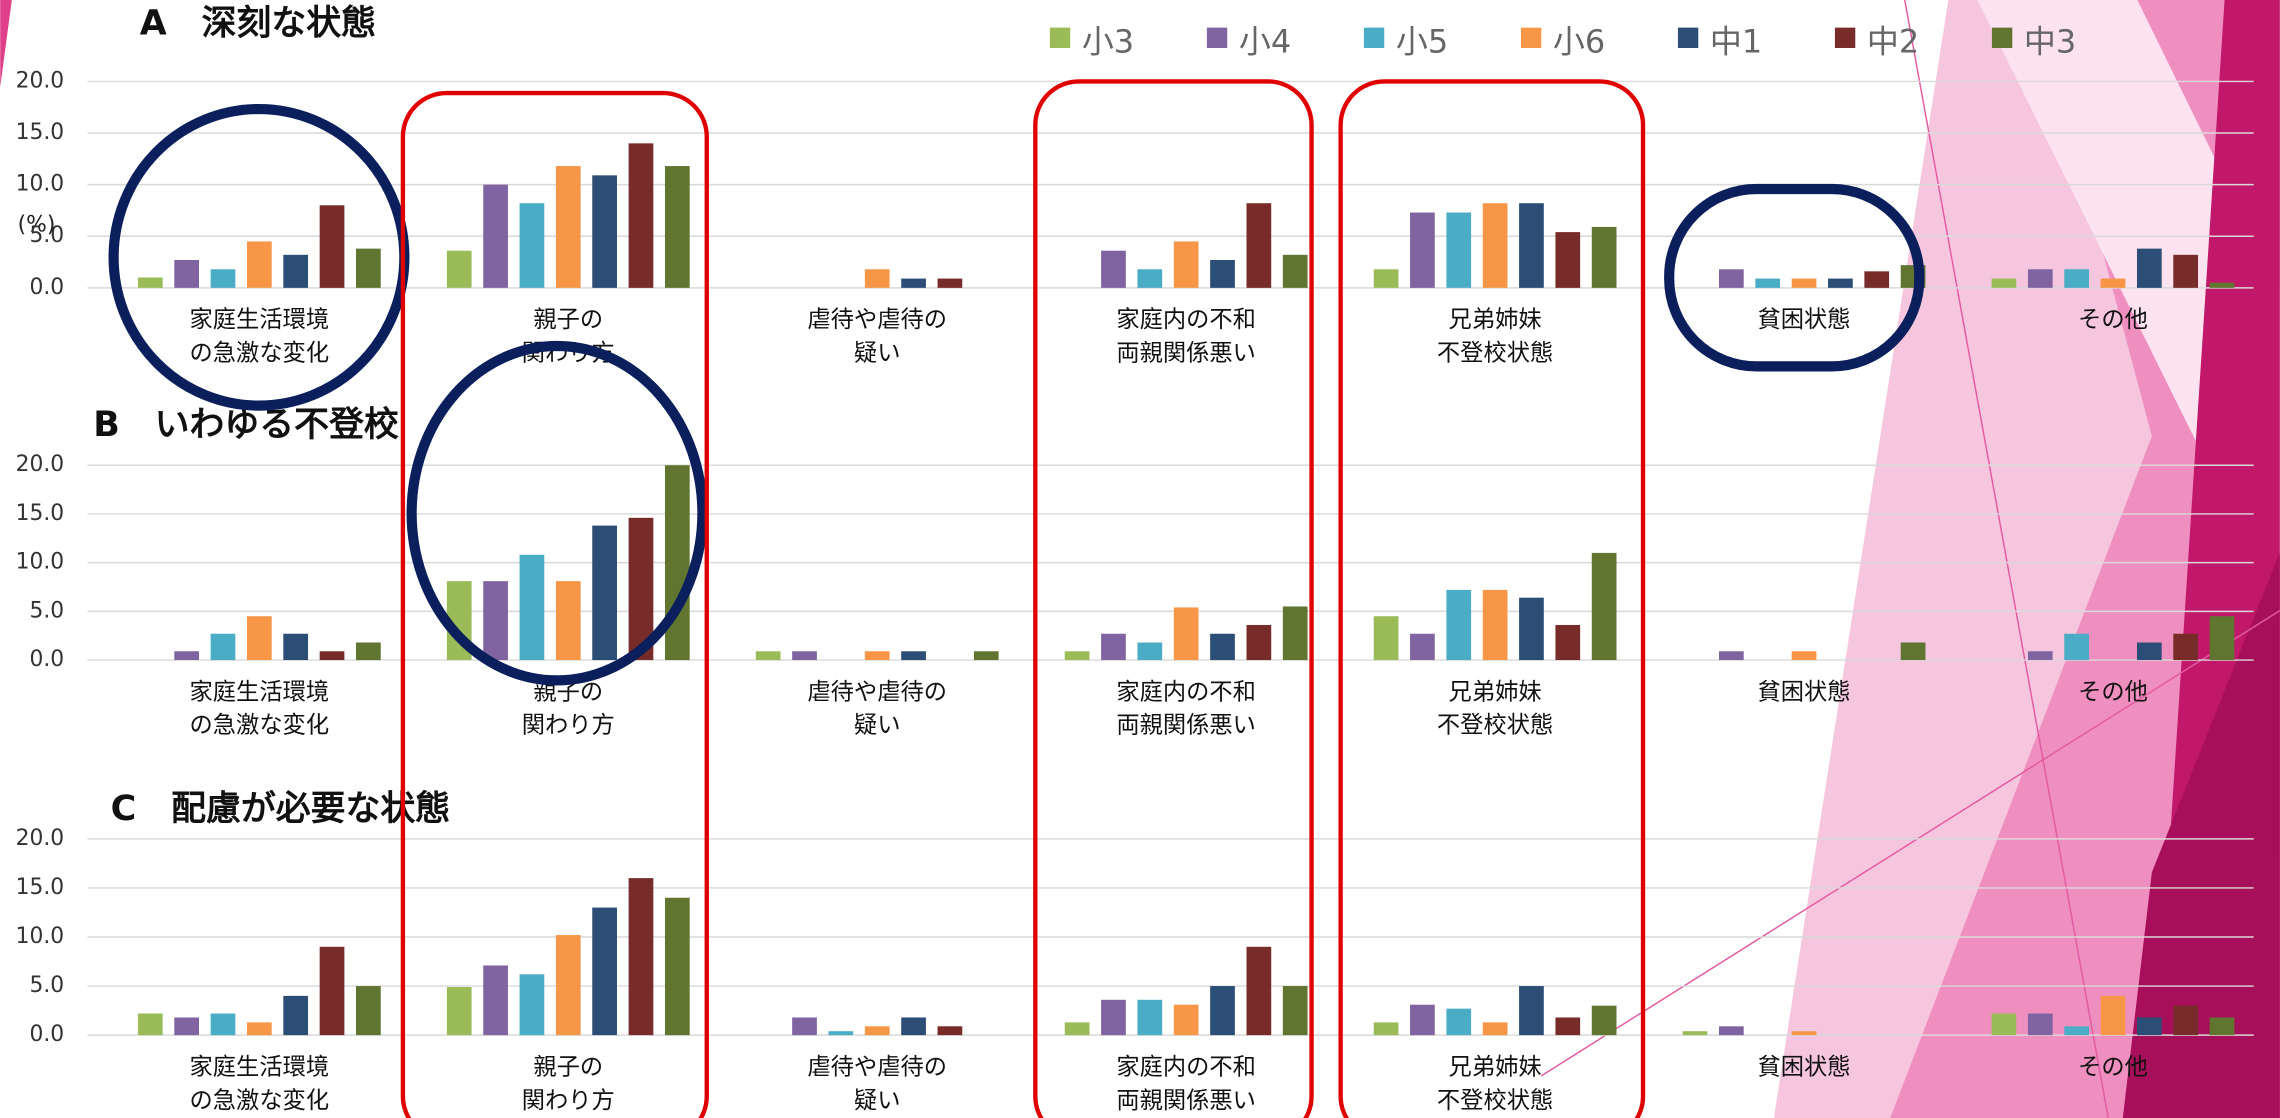 Image resolution: width=2280 pixels, height=1118 pixels. Describe the element at coordinates (2113, 319) in the screenshot. I see `category-label-box: その他` at that location.